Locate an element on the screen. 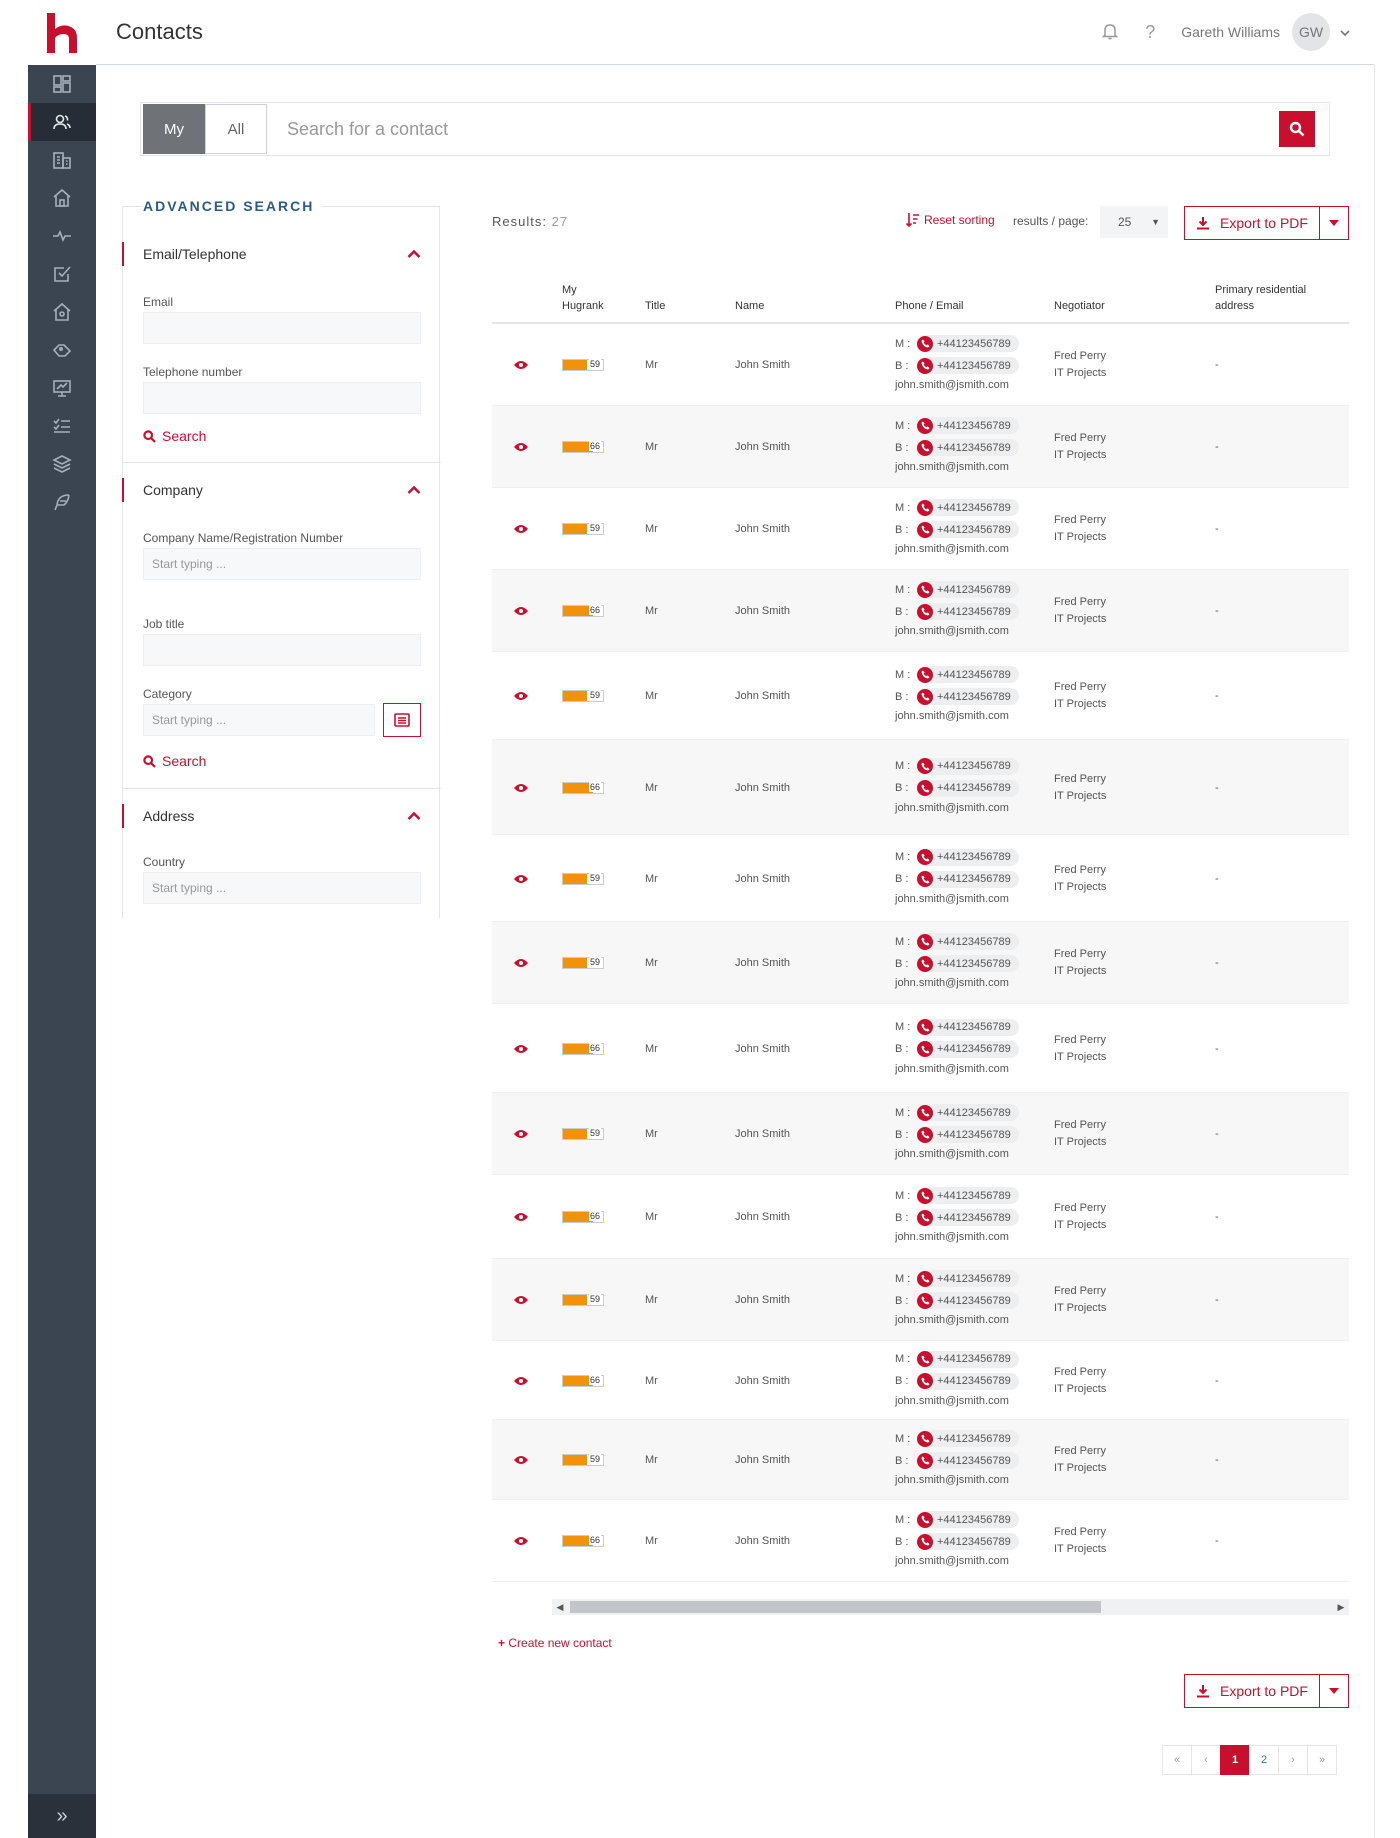 Image resolution: width=1400 pixels, height=1838 pixels. user-name: Gareth Williams is located at coordinates (1230, 32).